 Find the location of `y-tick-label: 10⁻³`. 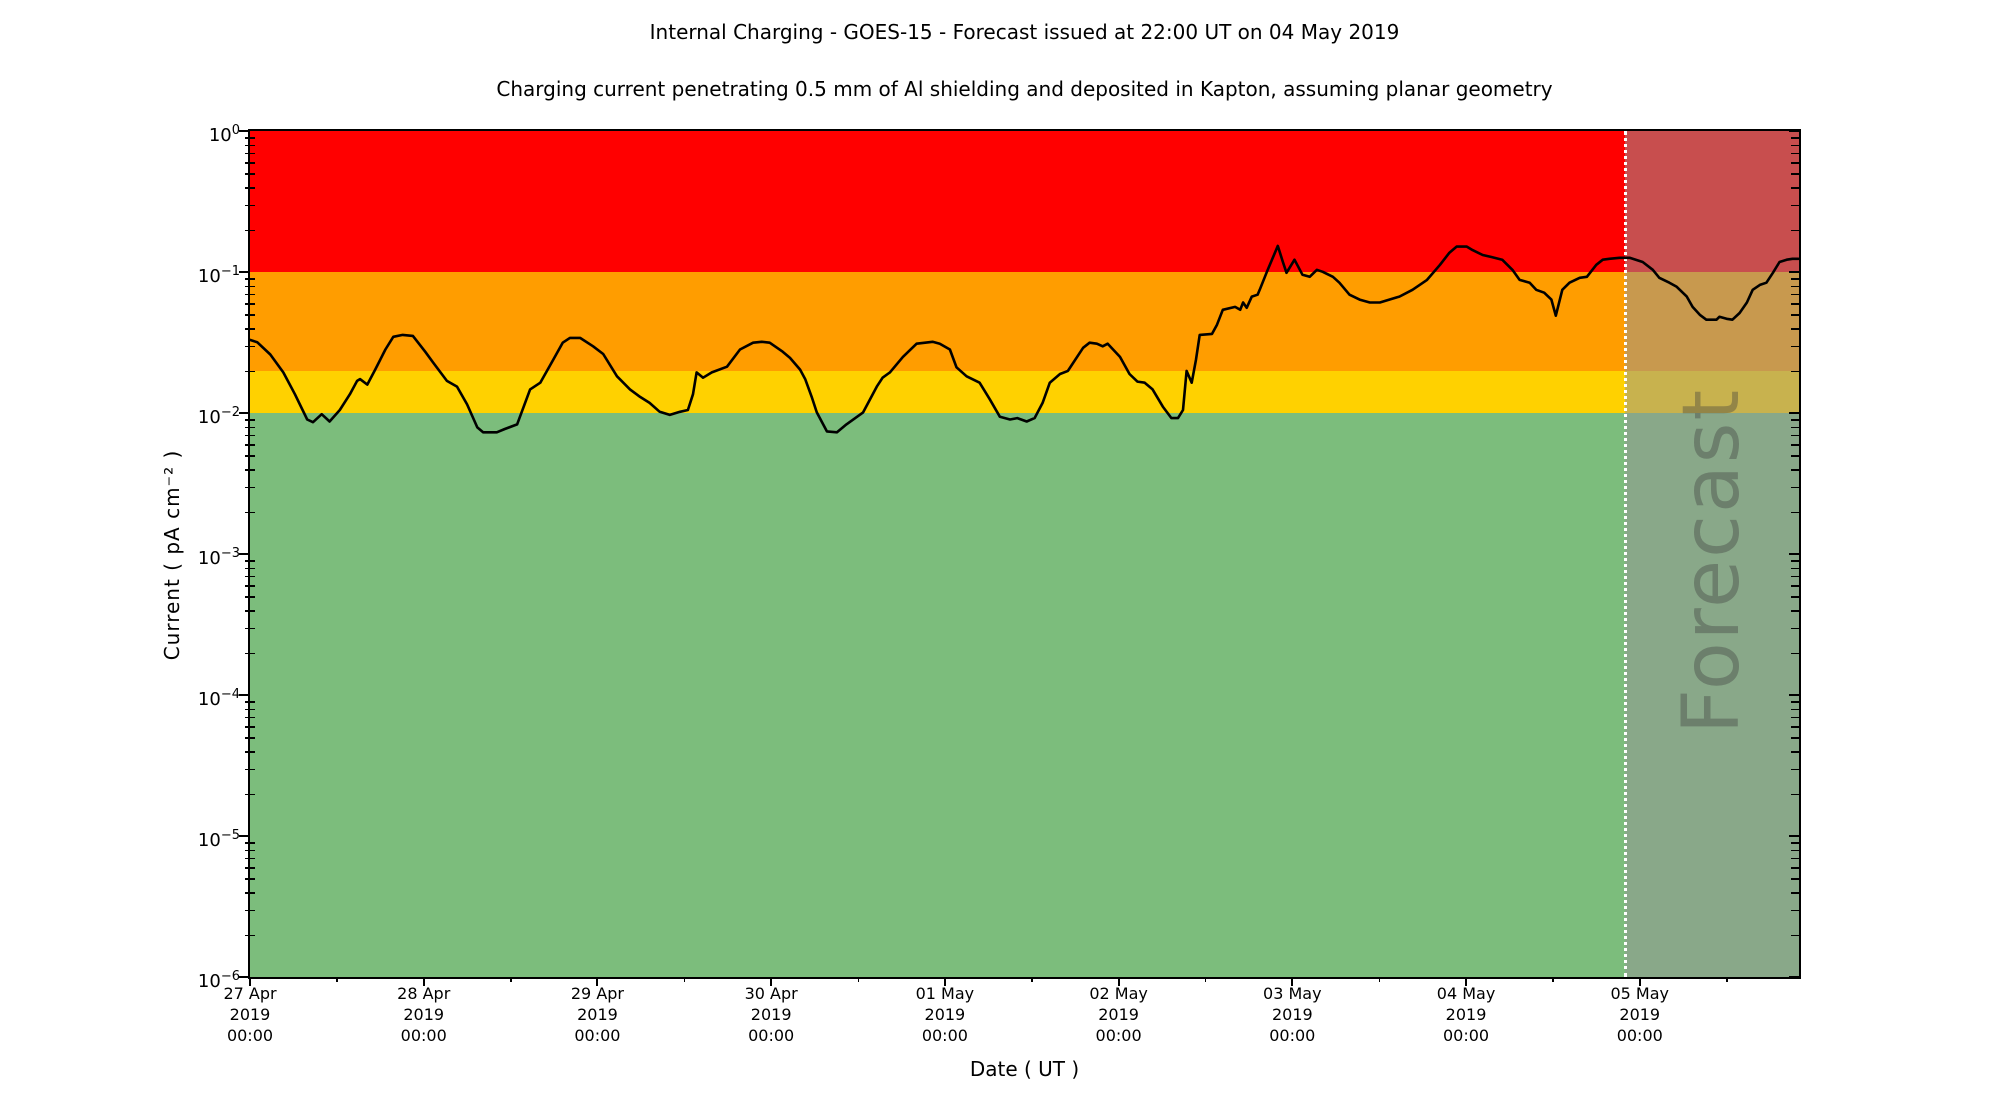

y-tick-label: 10⁻³ is located at coordinates (218, 557).